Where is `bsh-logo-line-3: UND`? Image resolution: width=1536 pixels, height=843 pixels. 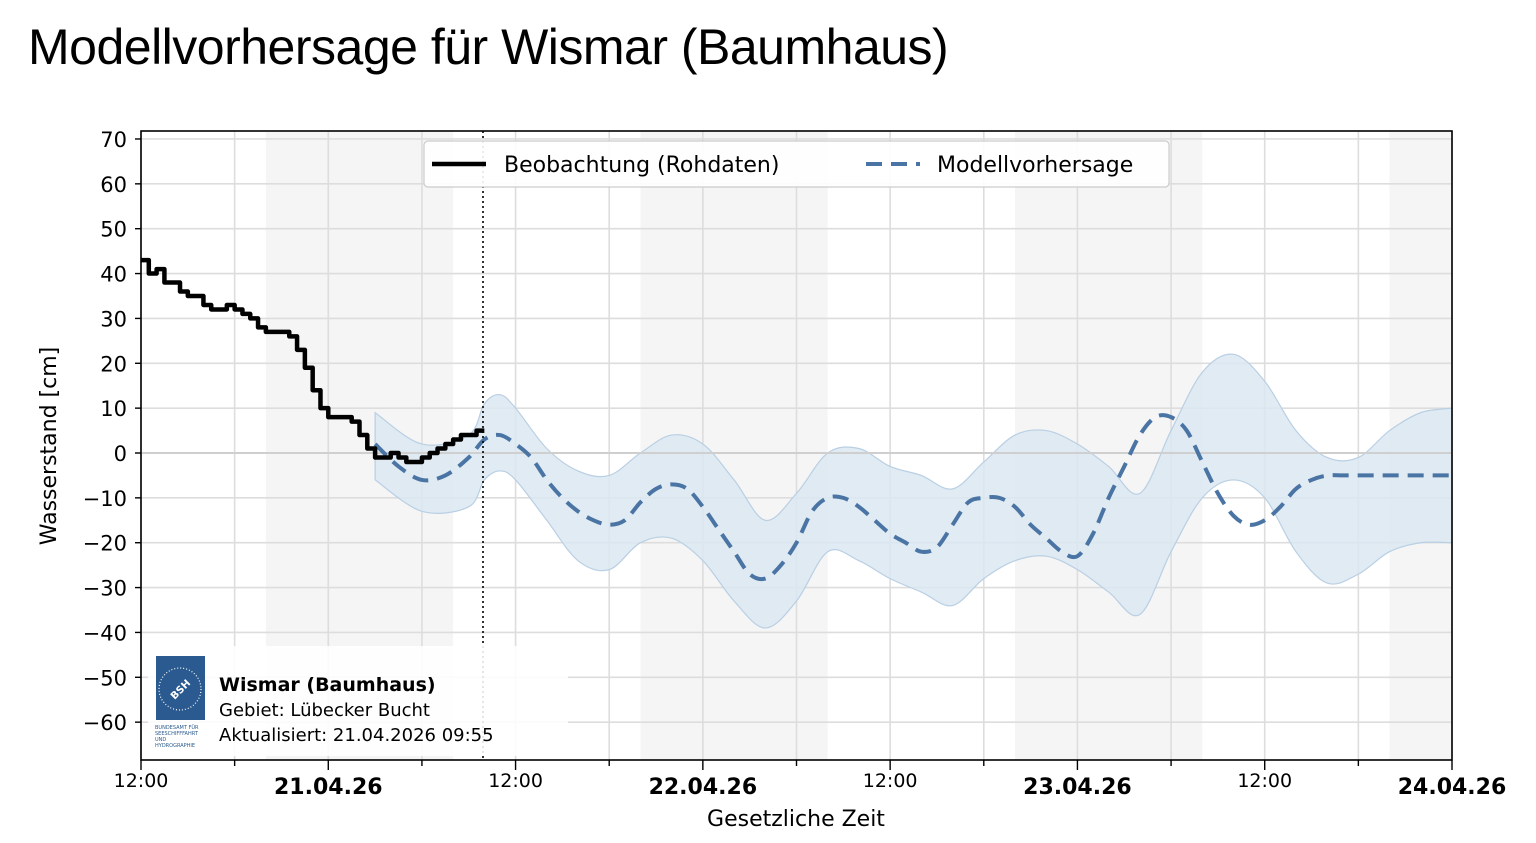 bsh-logo-line-3: UND is located at coordinates (160, 740).